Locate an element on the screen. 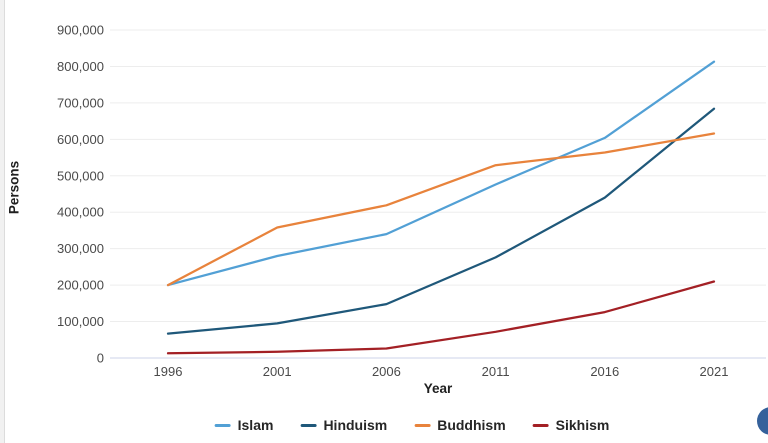  left-edge-panel-border is located at coordinates (2, 221).